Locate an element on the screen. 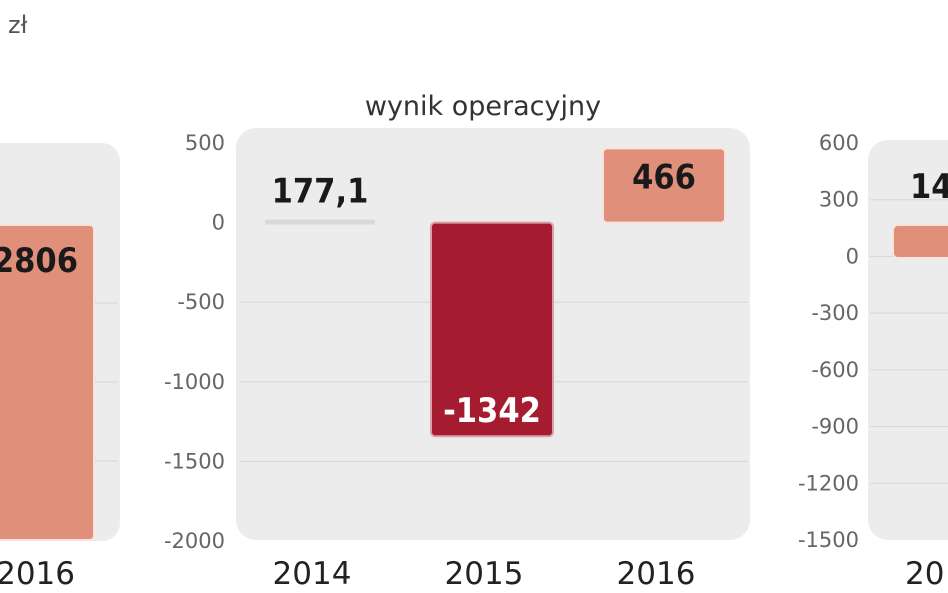 The height and width of the screenshot is (593, 948). bar-partial is located at coordinates (920, 241).